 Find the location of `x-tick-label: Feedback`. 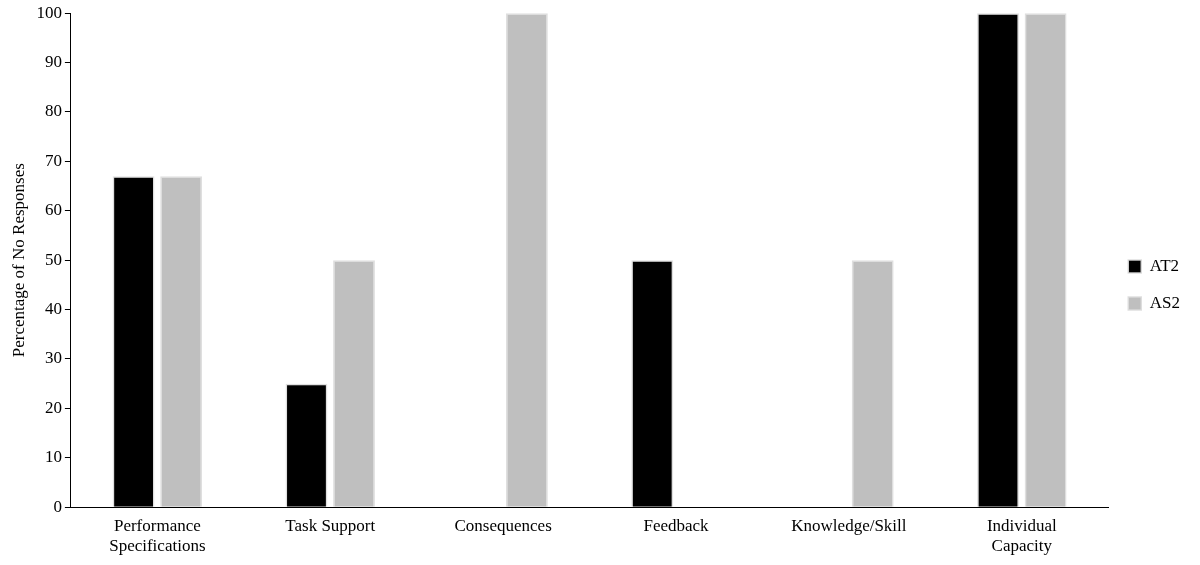

x-tick-label: Feedback is located at coordinates (676, 525).